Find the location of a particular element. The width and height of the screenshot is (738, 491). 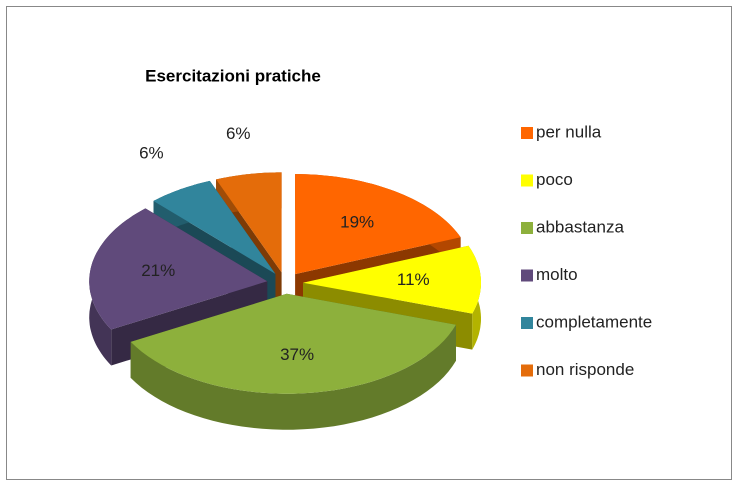

legend-label: non risponde is located at coordinates (585, 369).